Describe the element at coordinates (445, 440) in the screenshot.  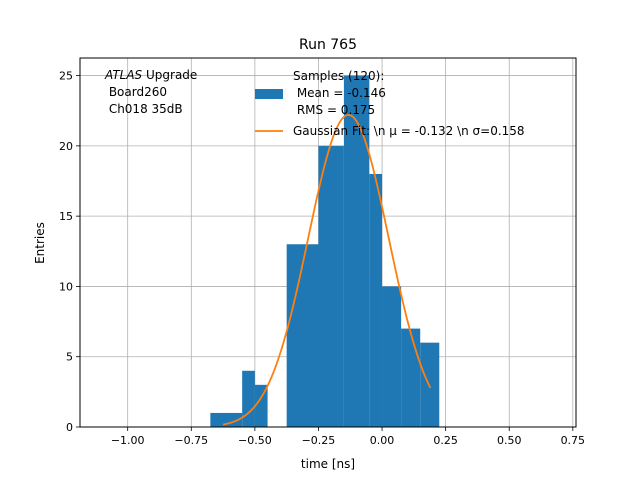
I see `x-tick-label: 0.25` at that location.